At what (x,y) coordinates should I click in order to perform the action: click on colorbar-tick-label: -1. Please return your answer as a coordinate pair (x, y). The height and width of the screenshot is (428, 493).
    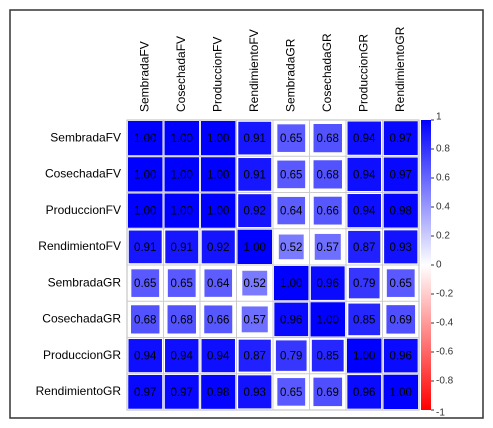
    Looking at the image, I should click on (440, 413).